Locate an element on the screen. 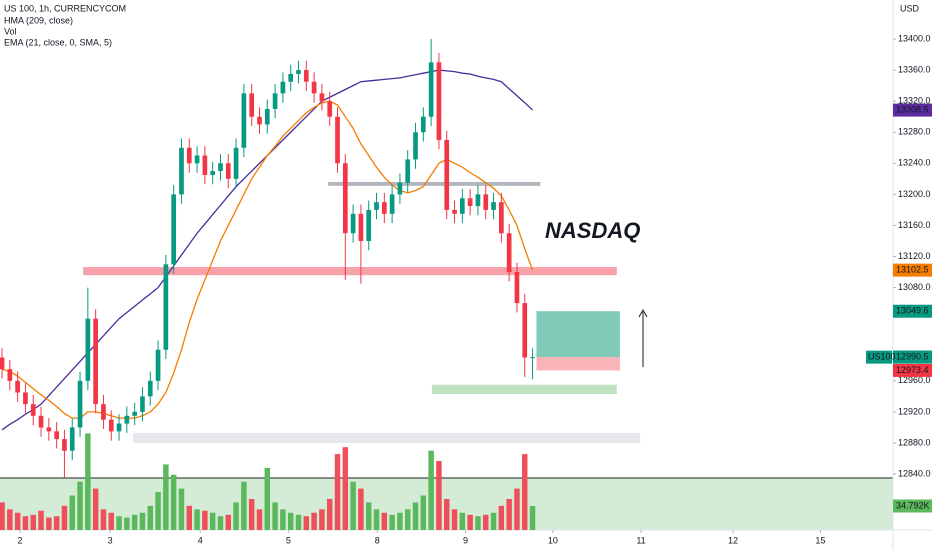  price-marker-label: 13049.6 is located at coordinates (912, 311).